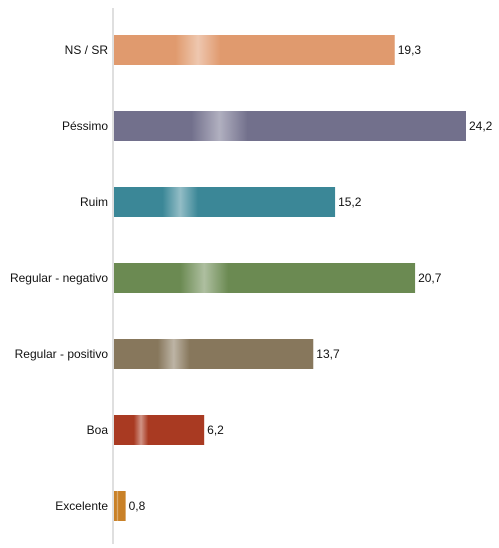  What do you see at coordinates (98, 430) in the screenshot?
I see `category-label-5: Boa` at bounding box center [98, 430].